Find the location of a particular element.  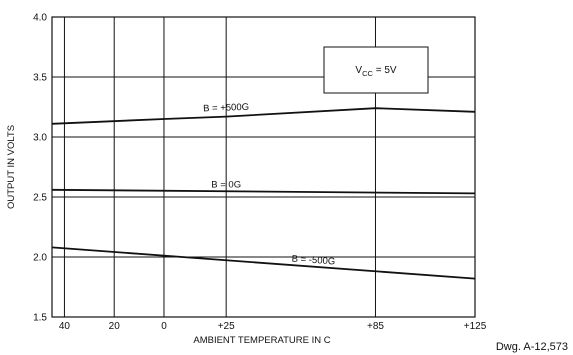

x-tick-labels: 40 20 0 +25 +85 +125 is located at coordinates (273, 326).